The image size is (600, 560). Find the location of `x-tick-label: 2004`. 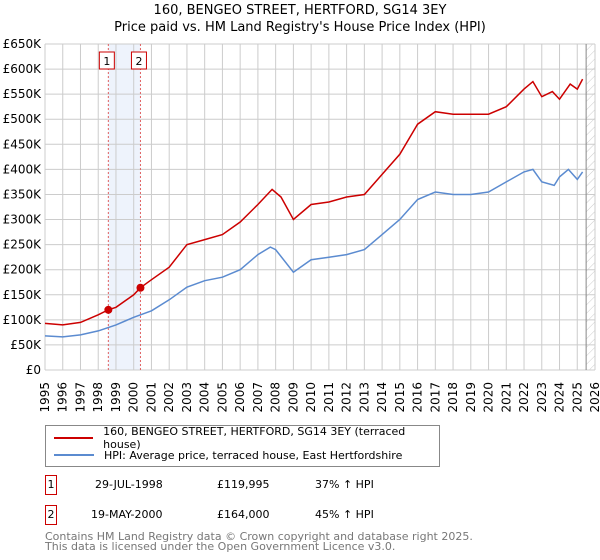

x-tick-label: 2004 is located at coordinates (205, 397).